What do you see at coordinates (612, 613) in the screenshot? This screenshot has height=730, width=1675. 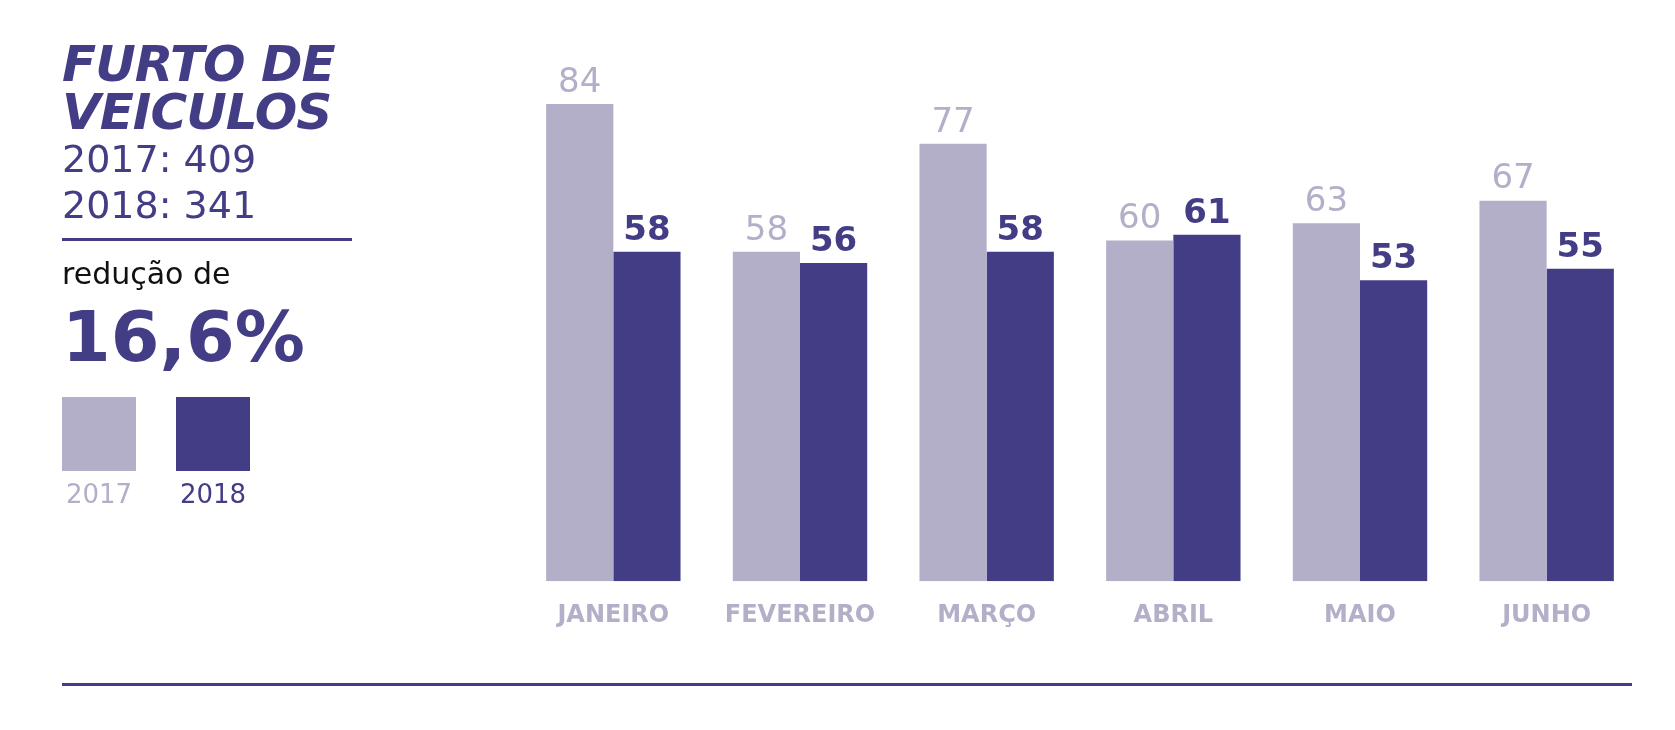 I see `x-tick-label: JANEIRO` at bounding box center [612, 613].